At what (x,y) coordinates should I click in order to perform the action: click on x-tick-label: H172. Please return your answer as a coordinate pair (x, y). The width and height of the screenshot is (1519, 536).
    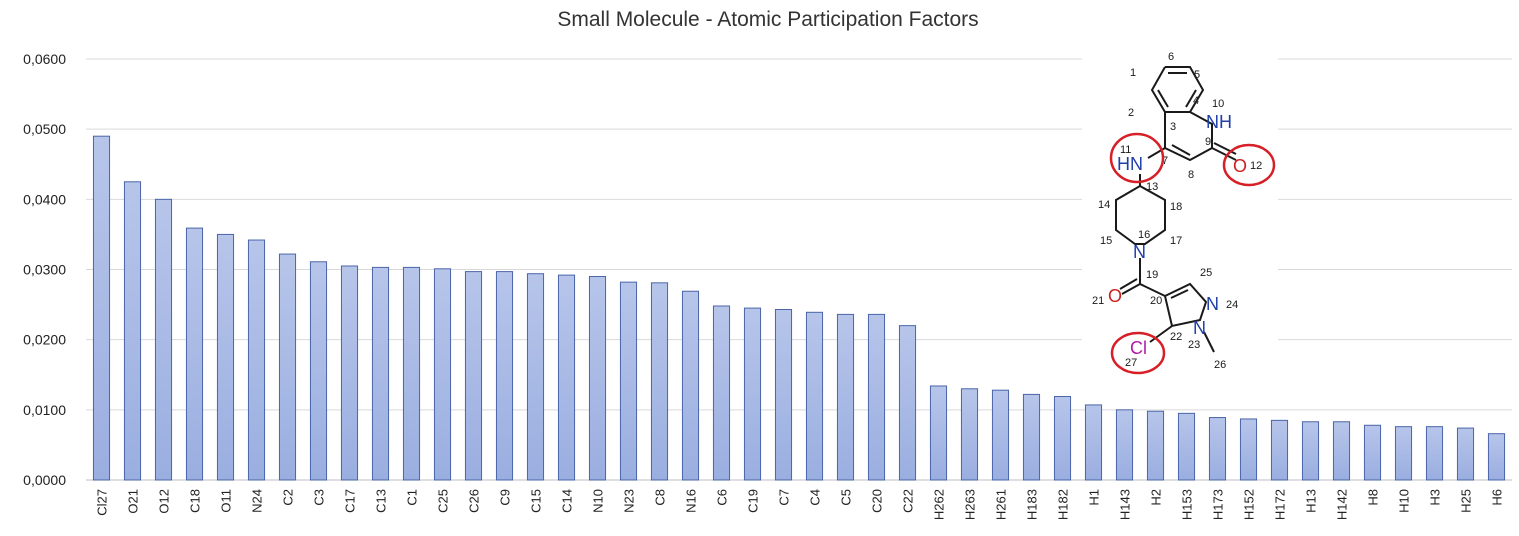
    Looking at the image, I should click on (1280, 504).